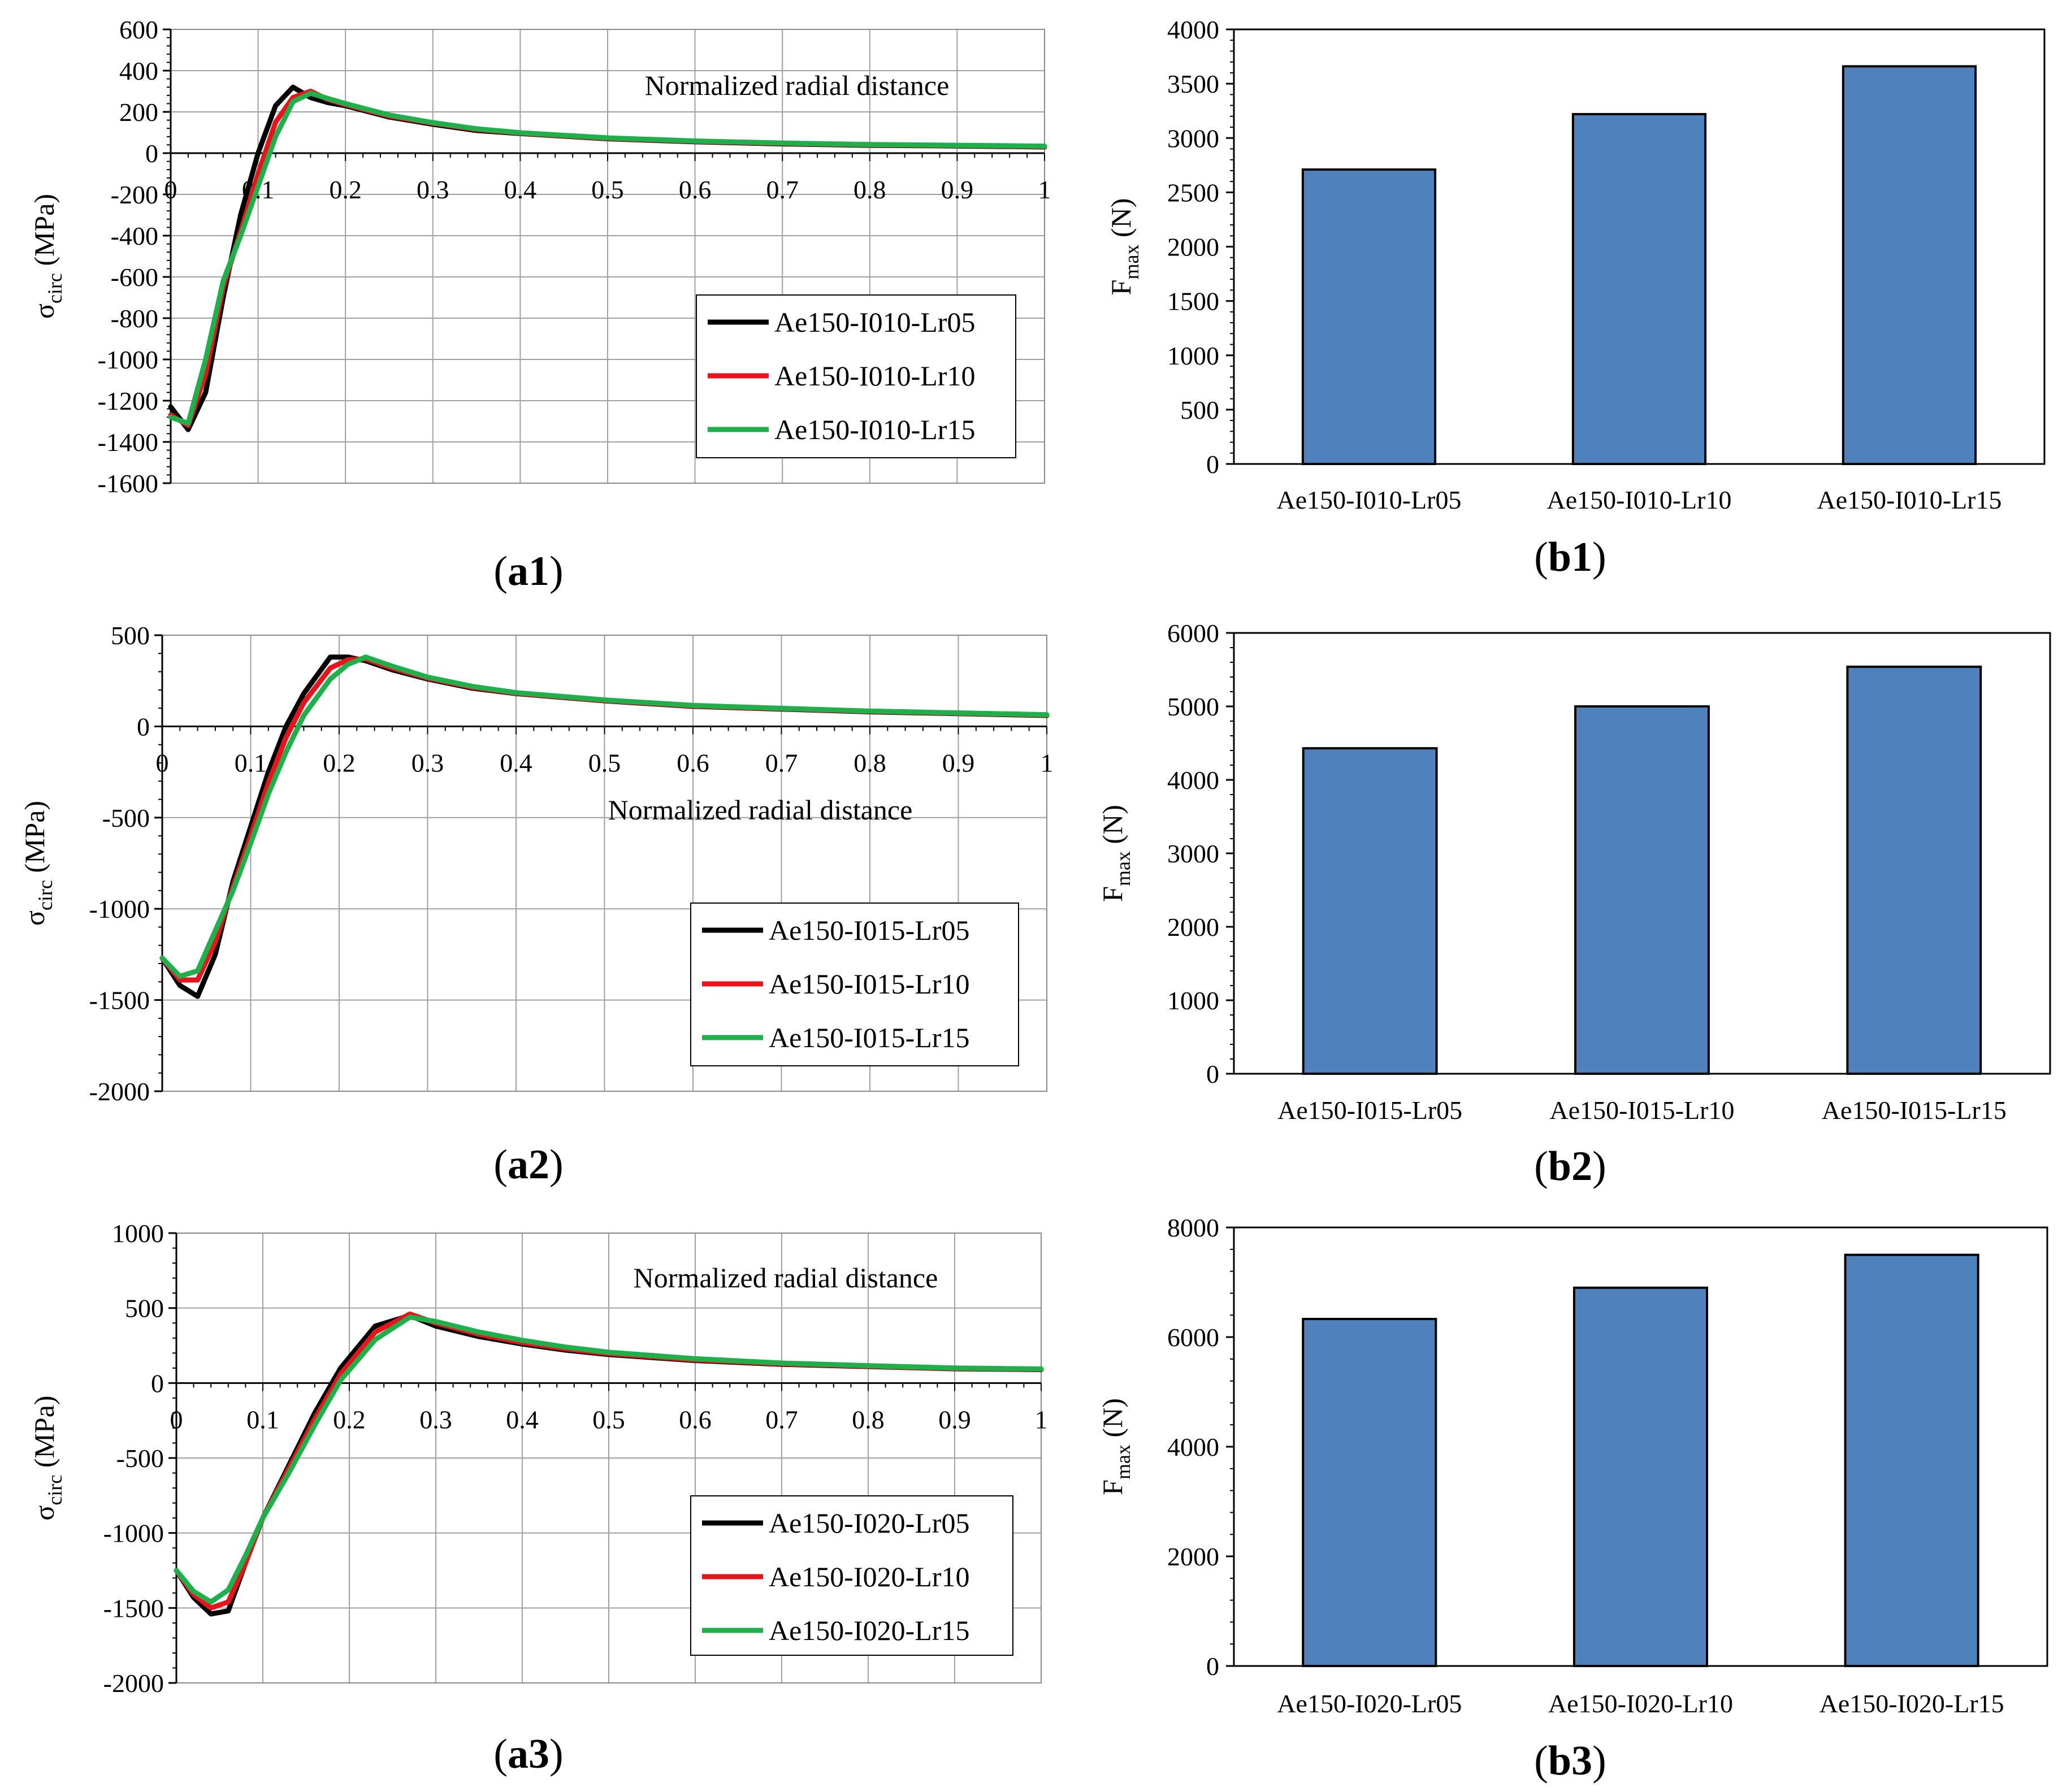 The height and width of the screenshot is (1792, 2058). I want to click on y-tick-label: -1200, so click(128, 401).